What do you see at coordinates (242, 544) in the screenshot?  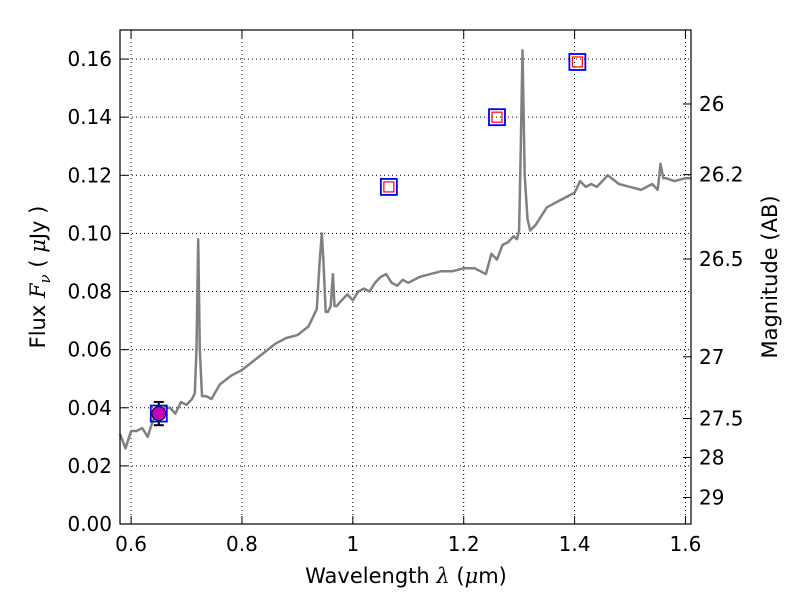 I see `x-tick-label: 0.8` at bounding box center [242, 544].